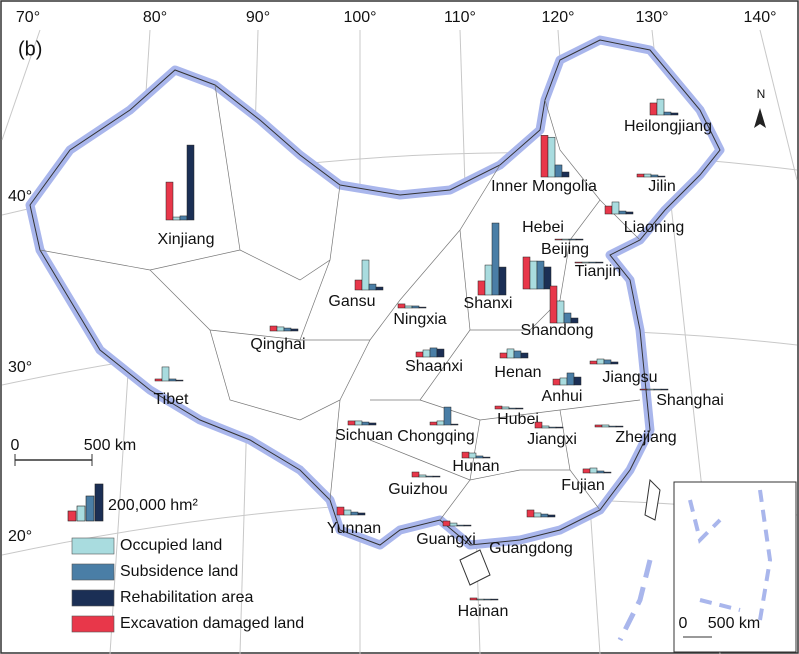  I want to click on province-label: Inner Mongolia, so click(544, 186).